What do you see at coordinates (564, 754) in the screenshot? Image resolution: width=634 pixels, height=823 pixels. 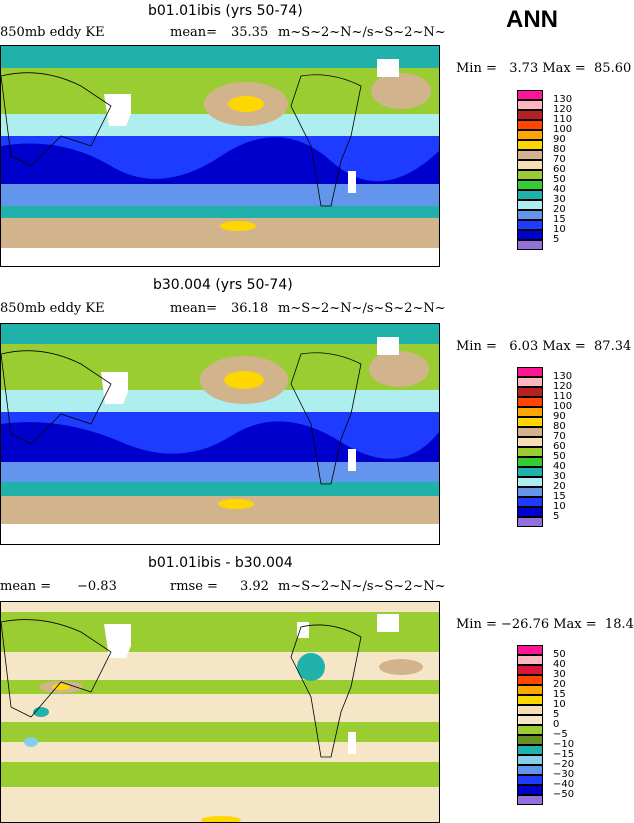 I see `colorbar-label: −15` at bounding box center [564, 754].